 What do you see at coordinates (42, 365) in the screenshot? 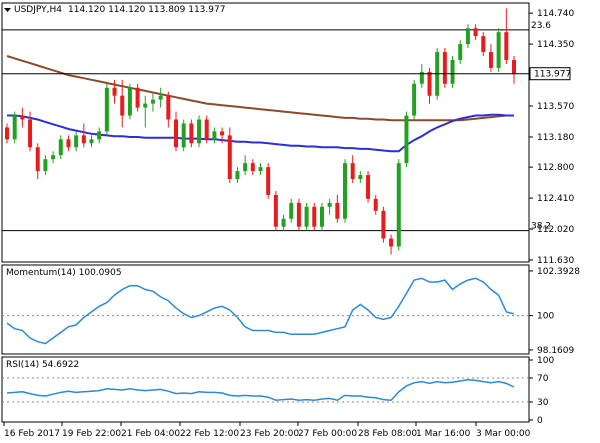
I see `rsi-title: RSI(14) 54.6922` at bounding box center [42, 365].